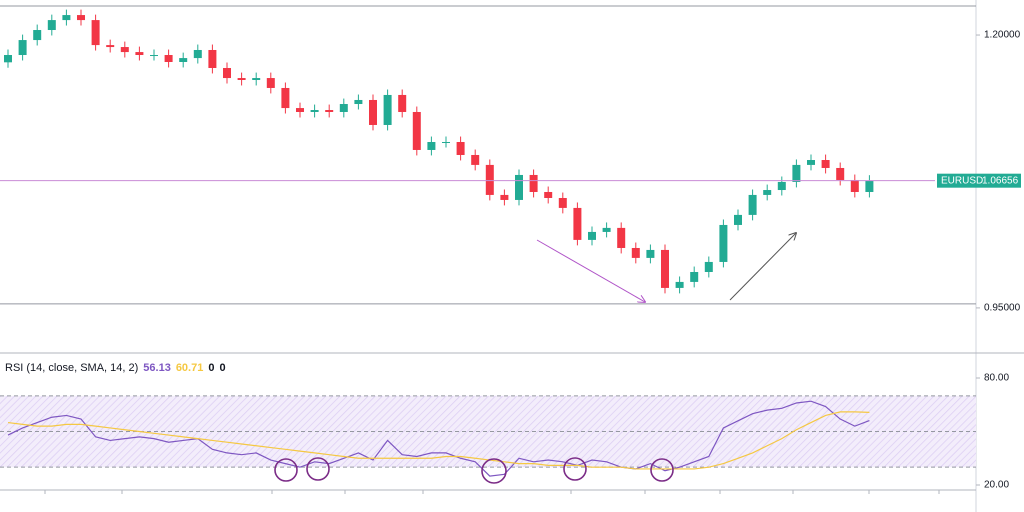  I want to click on y-tick-label: 80.00, so click(996, 378).